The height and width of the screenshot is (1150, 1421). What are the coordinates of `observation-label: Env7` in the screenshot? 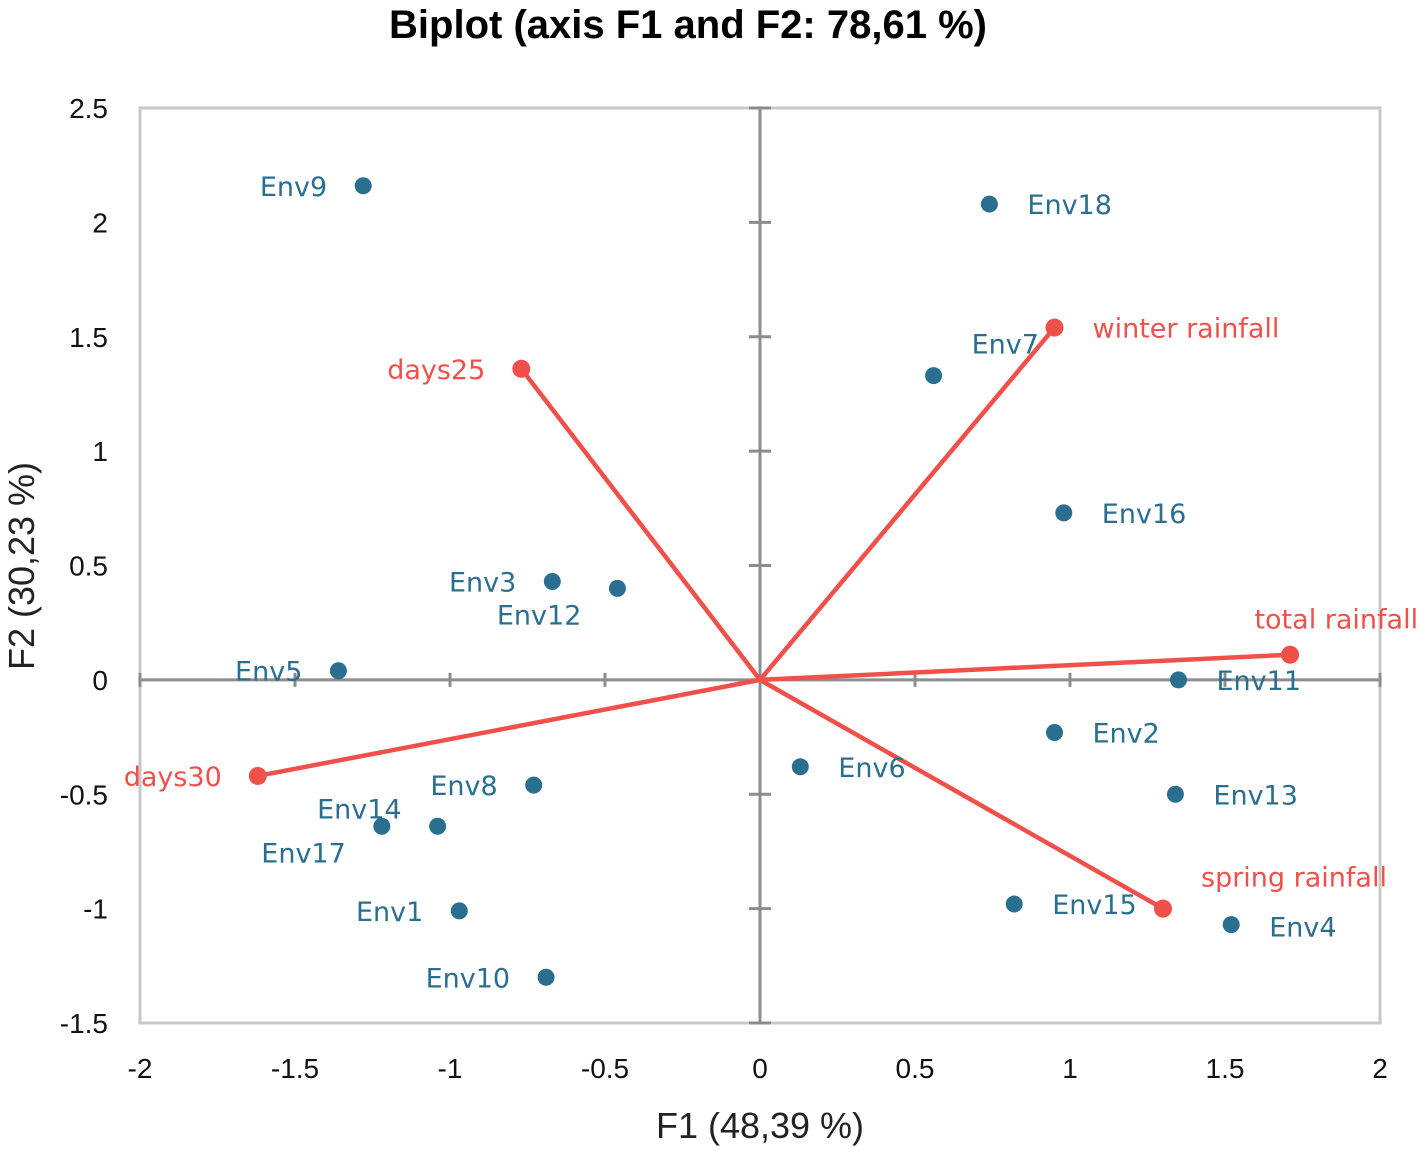 It's located at (1005, 345).